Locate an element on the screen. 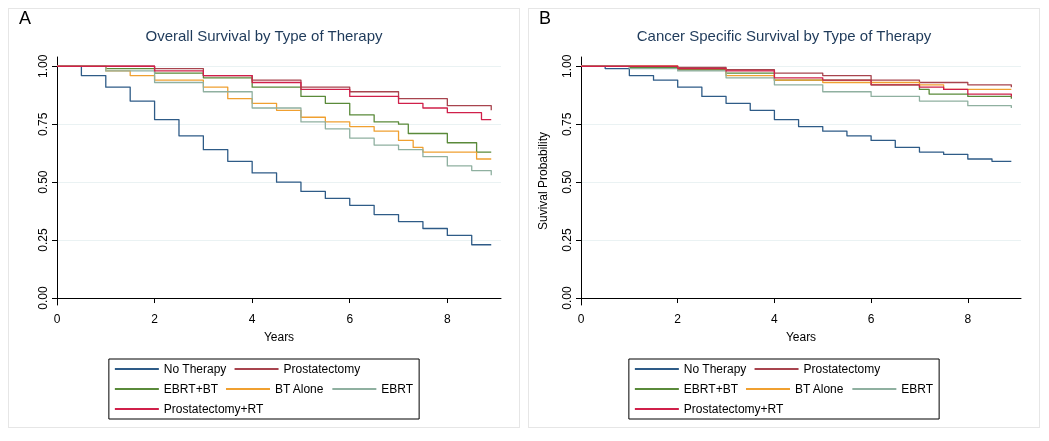 The width and height of the screenshot is (1049, 441). y-axis-title: Suvival Probability is located at coordinates (543, 181).